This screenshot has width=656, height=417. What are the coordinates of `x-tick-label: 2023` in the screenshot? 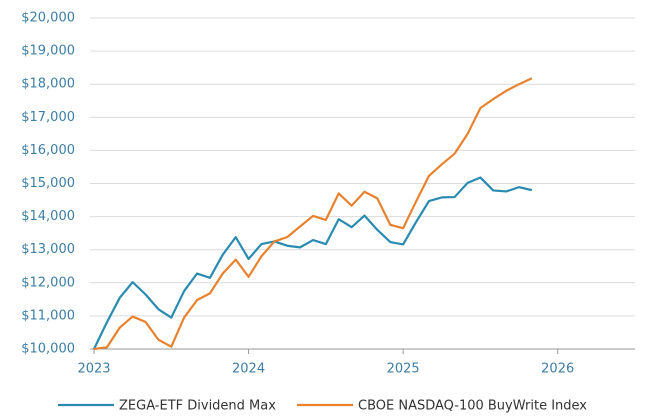 It's located at (93, 369).